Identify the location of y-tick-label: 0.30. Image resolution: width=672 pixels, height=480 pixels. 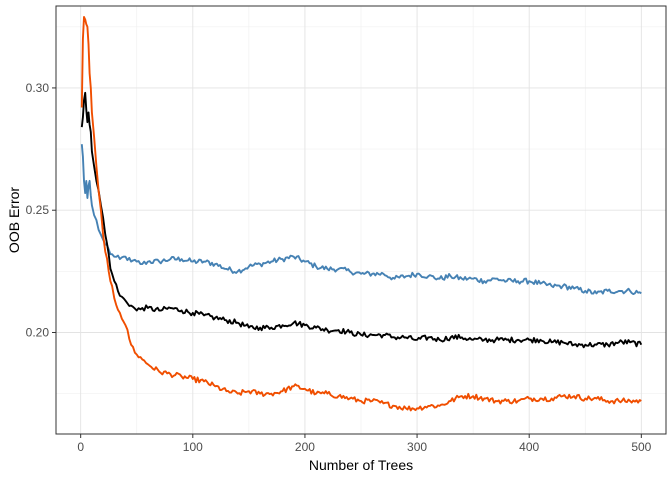
(38, 88).